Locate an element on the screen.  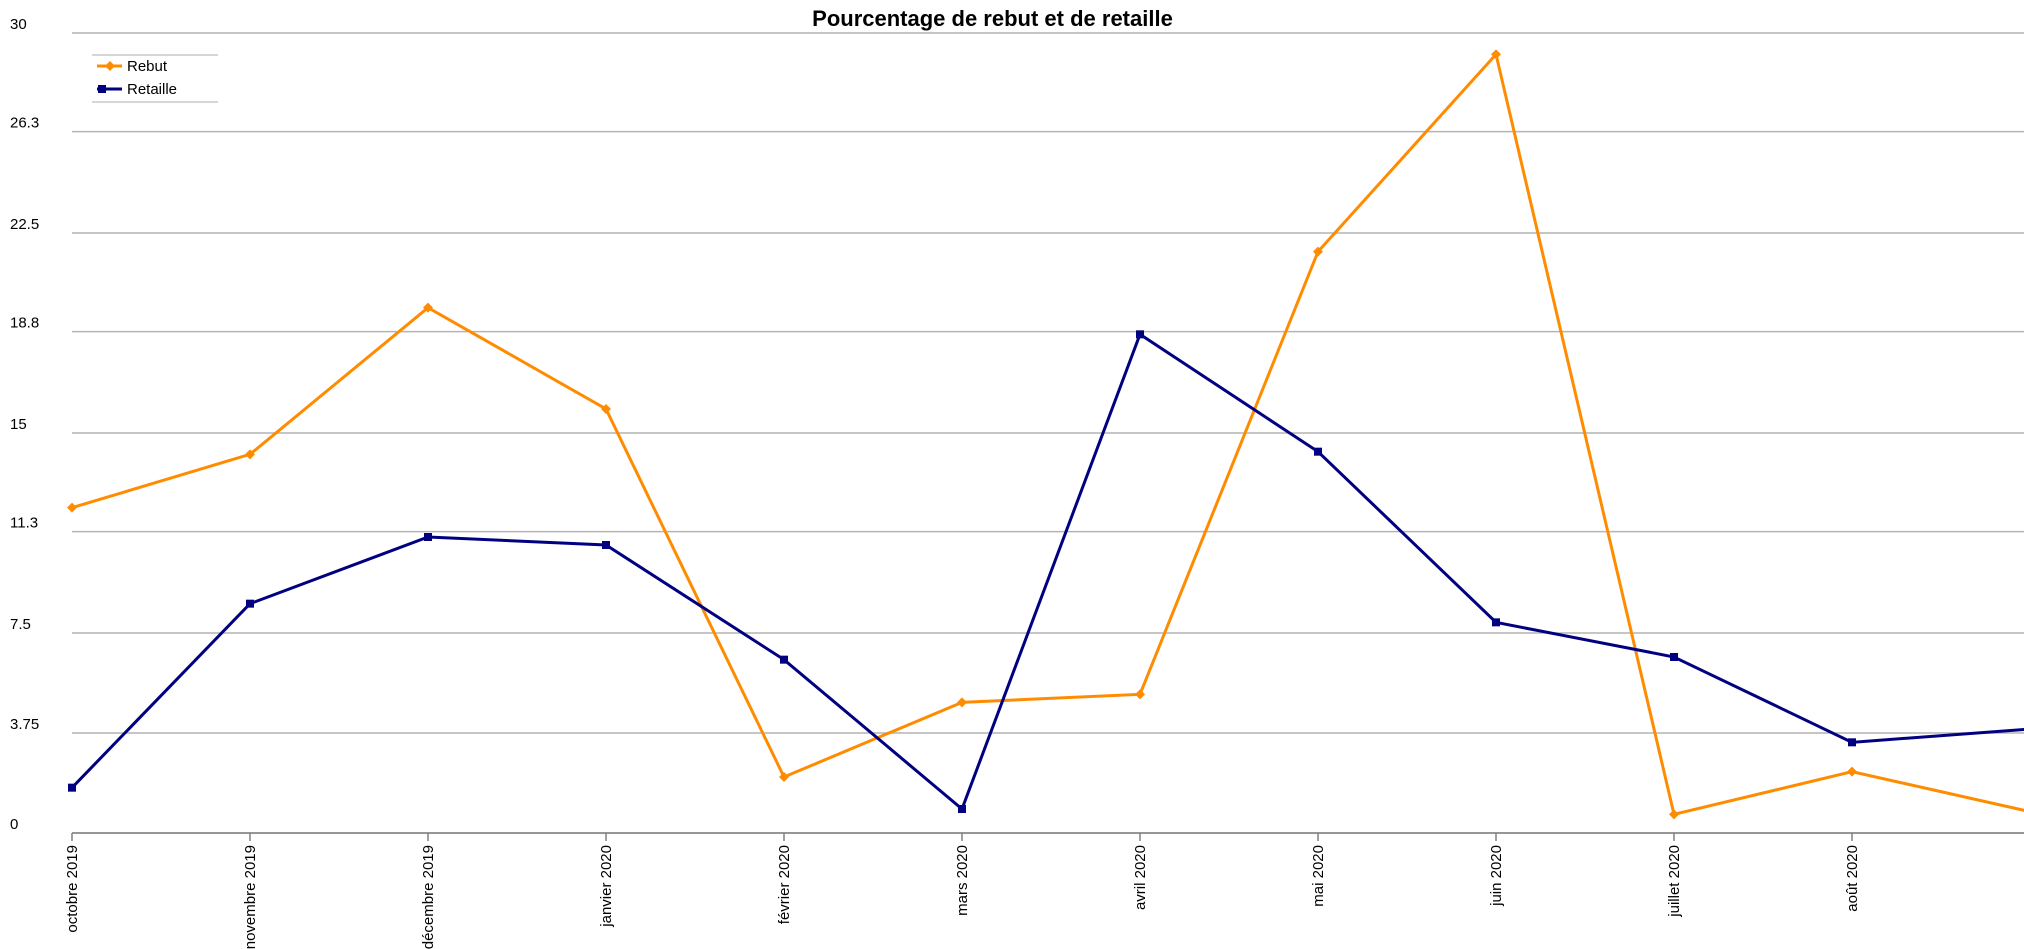
y-tick-label: 22.5 is located at coordinates (24, 224).